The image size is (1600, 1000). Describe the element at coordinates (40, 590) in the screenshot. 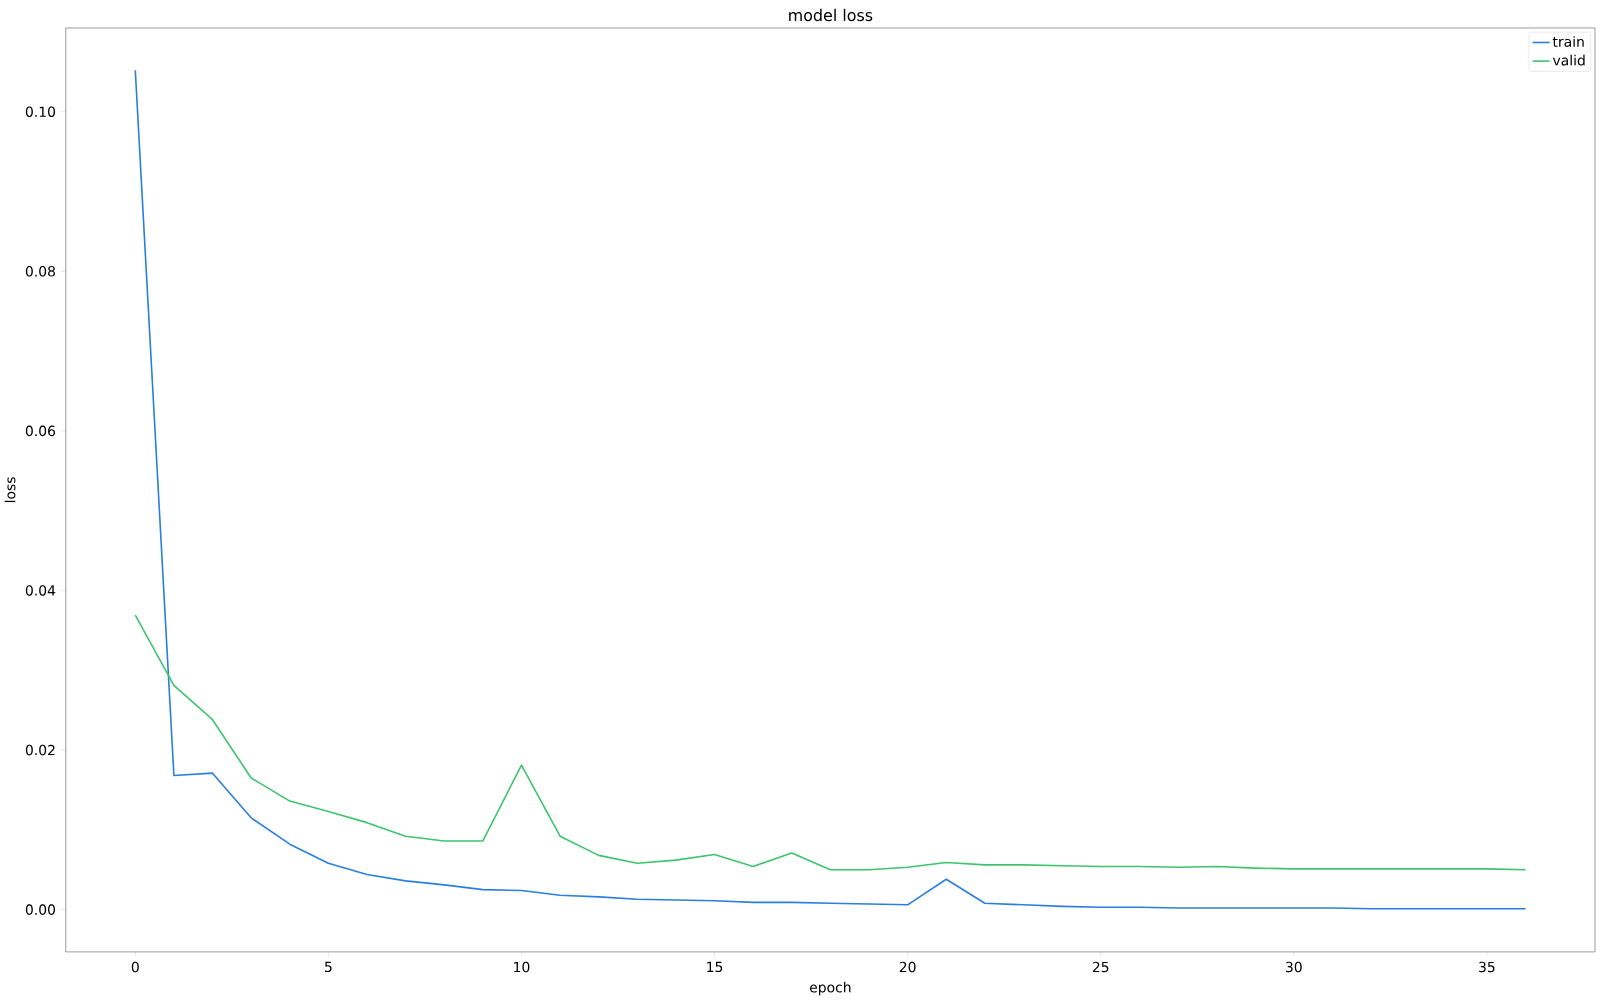

I see `y-tick-label: 0.04` at that location.